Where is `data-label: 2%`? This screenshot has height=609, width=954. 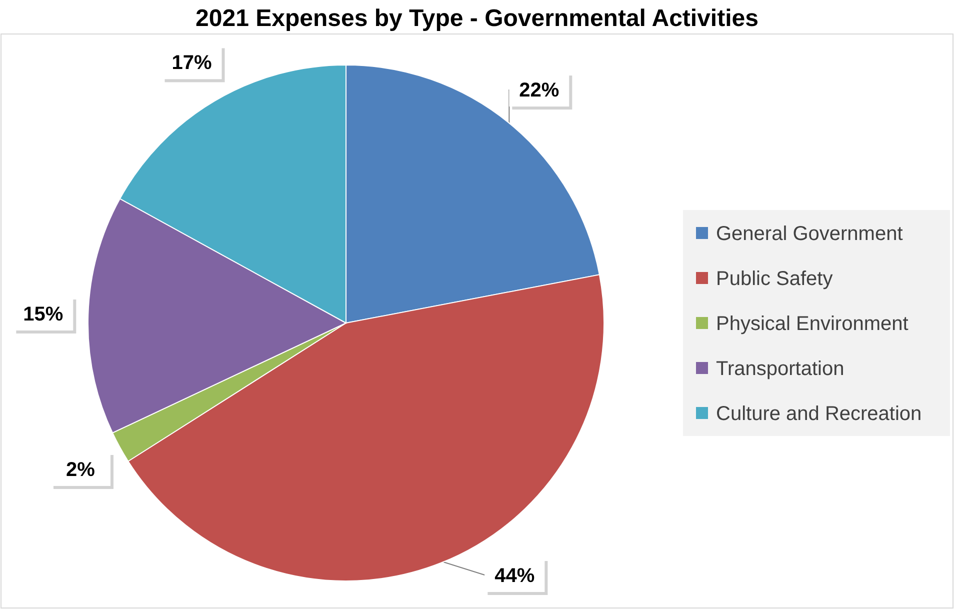 data-label: 2% is located at coordinates (81, 469).